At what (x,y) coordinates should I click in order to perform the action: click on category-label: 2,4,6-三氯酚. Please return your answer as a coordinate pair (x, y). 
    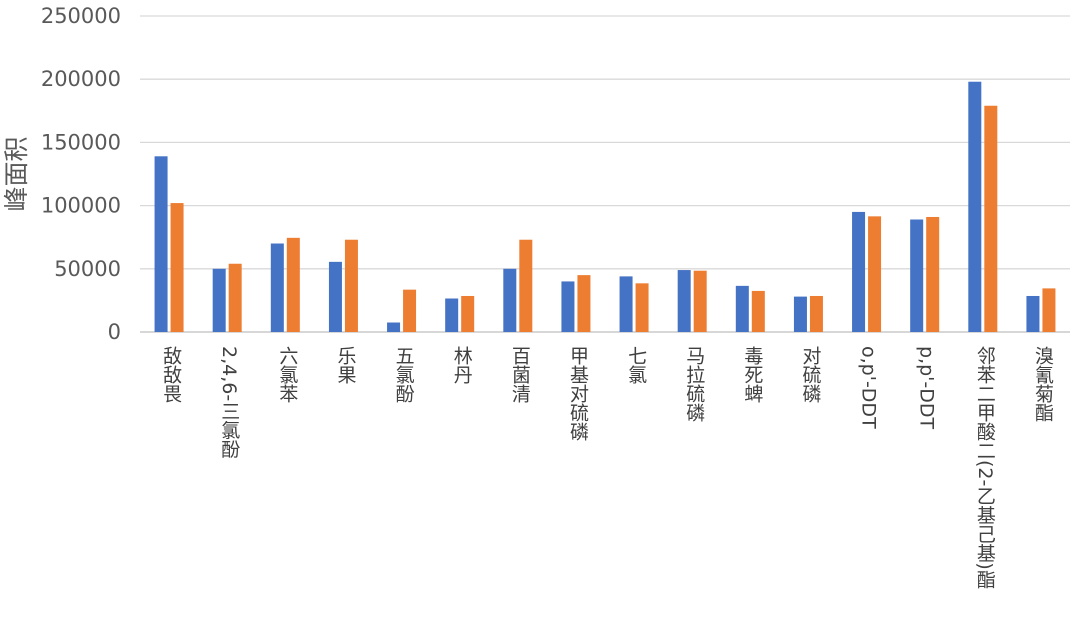
    Looking at the image, I should click on (229, 402).